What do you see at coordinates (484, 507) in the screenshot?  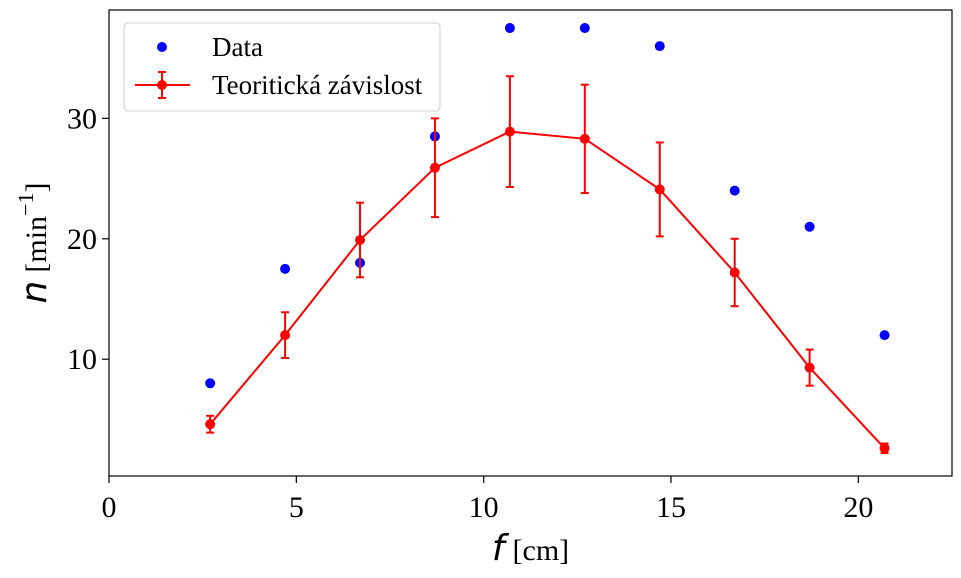 I see `x-tick-label: 10` at bounding box center [484, 507].